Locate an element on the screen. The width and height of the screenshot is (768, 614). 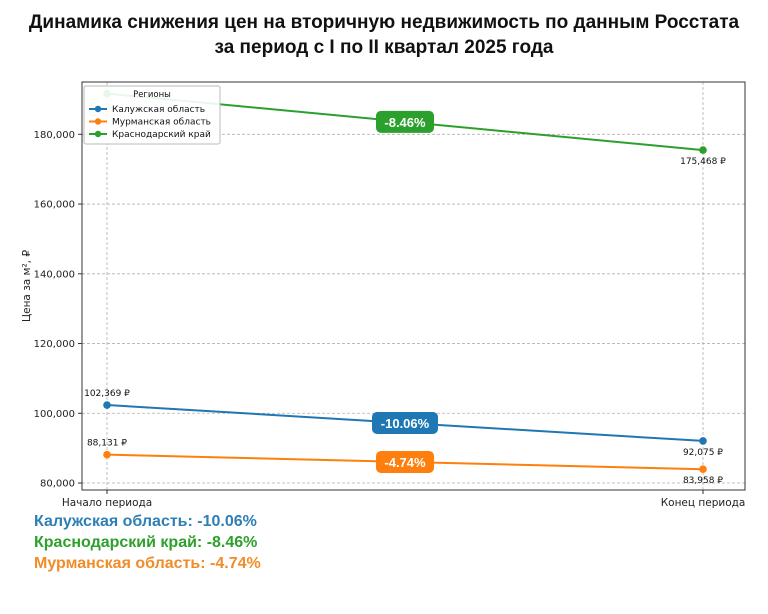
change-badge-label: -4.74% is located at coordinates (405, 462).